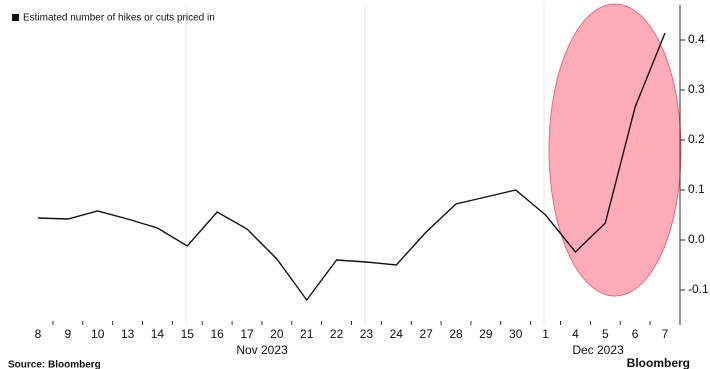 The height and width of the screenshot is (369, 710). What do you see at coordinates (605, 334) in the screenshot?
I see `x-tick-label: 5` at bounding box center [605, 334].